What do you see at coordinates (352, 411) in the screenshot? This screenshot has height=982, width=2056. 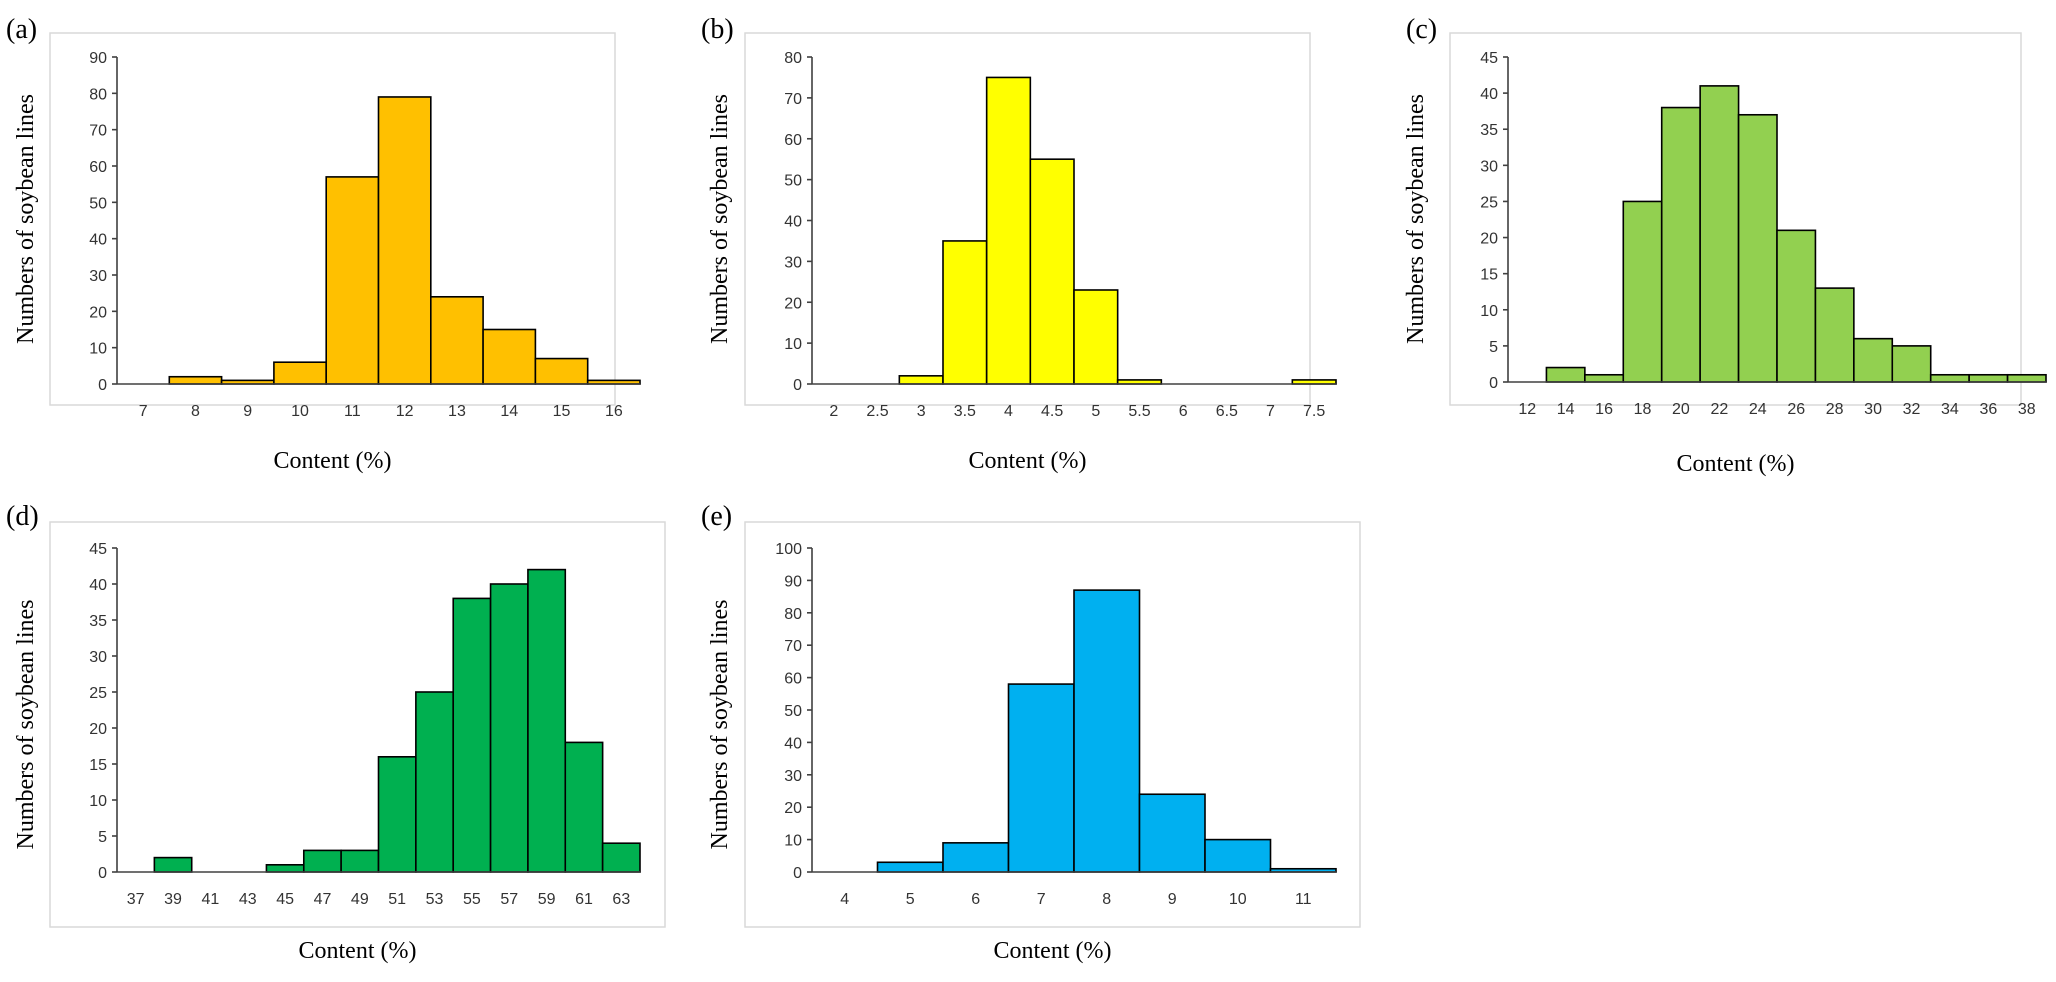 I see `x-tick-label: 11` at bounding box center [352, 411].